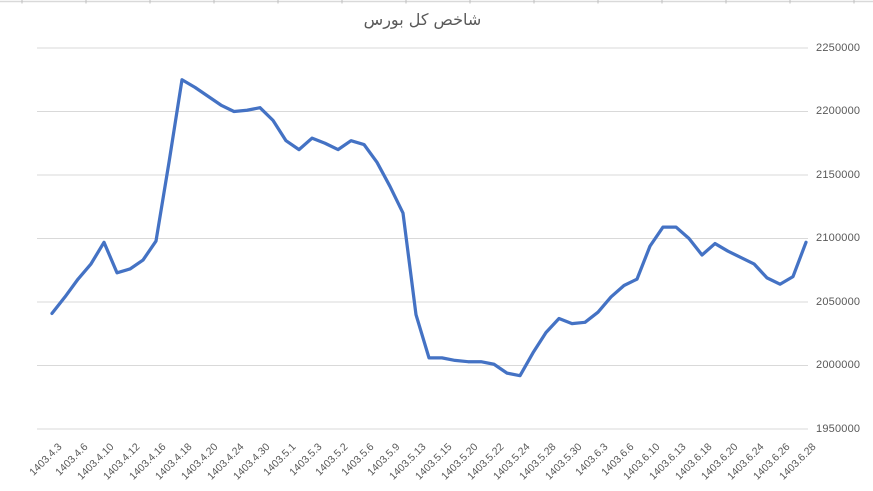  What do you see at coordinates (838, 365) in the screenshot?
I see `y-axis-tick-label: 2000000` at bounding box center [838, 365].